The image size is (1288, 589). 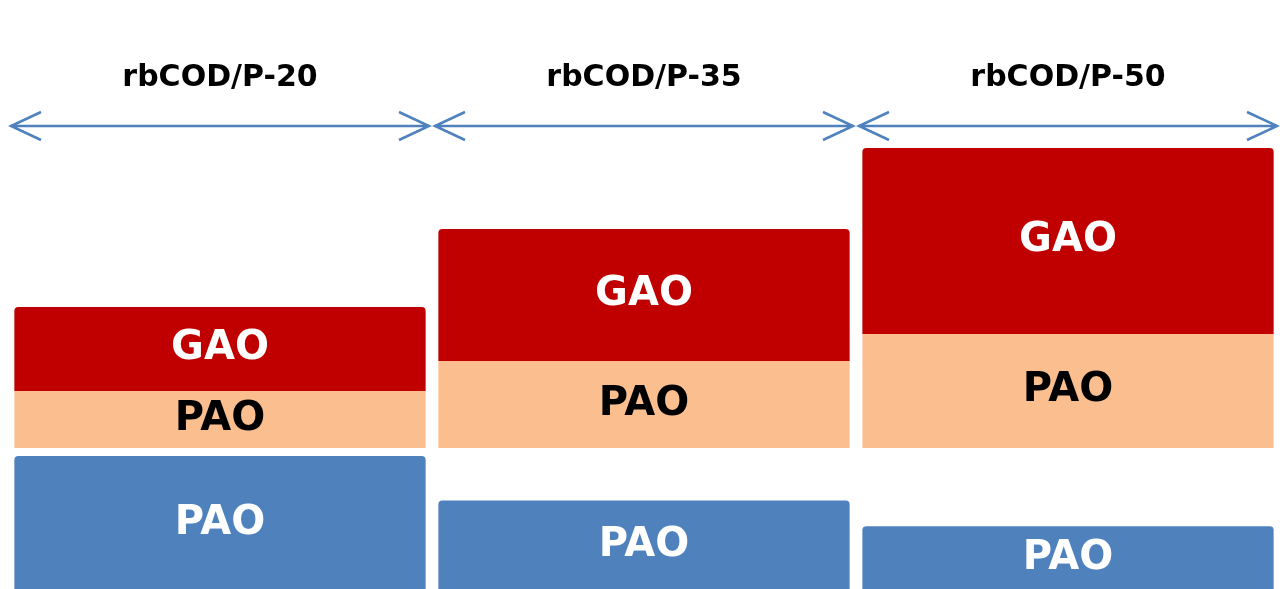 What do you see at coordinates (1068, 75) in the screenshot?
I see `x-tick-label: rbCOD/P-50` at bounding box center [1068, 75].